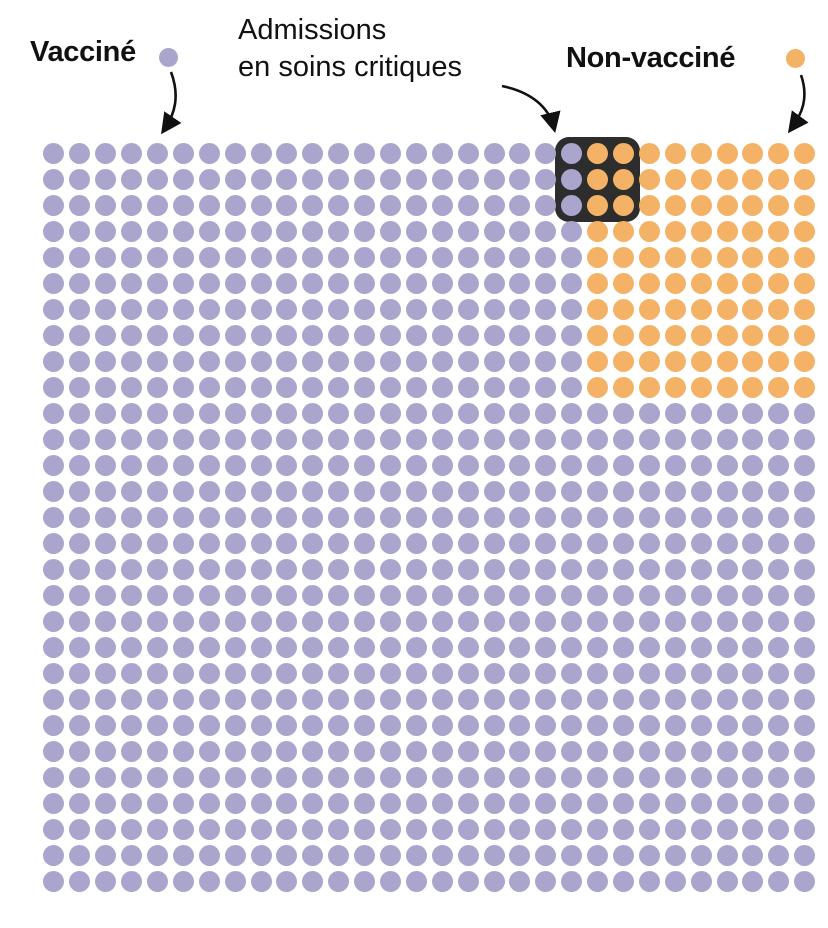  What do you see at coordinates (531, 109) in the screenshot?
I see `admissions-arrow-icon` at bounding box center [531, 109].